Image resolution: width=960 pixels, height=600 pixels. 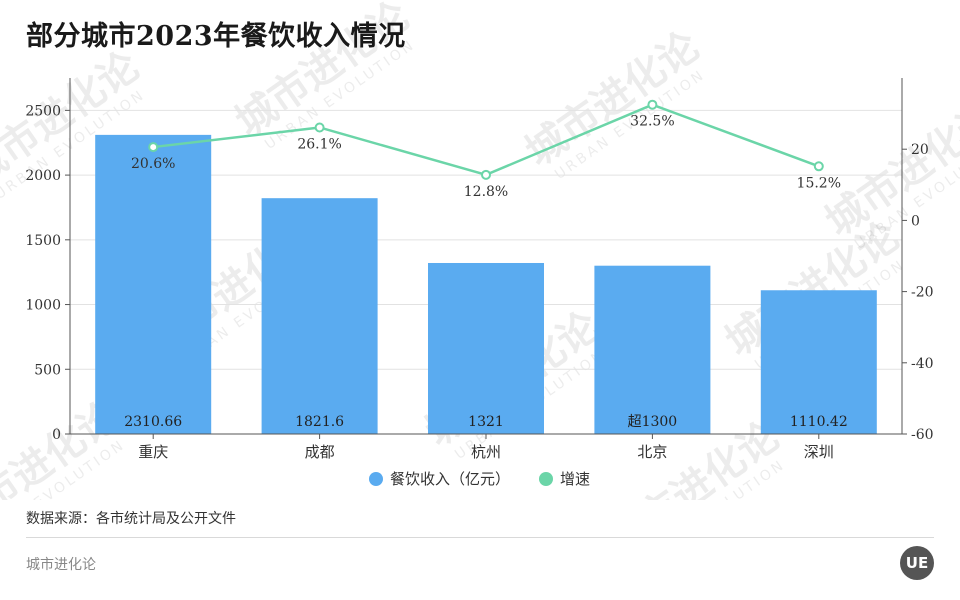 What do you see at coordinates (922, 293) in the screenshot?
I see `y-right-tick-label: -20` at bounding box center [922, 293].